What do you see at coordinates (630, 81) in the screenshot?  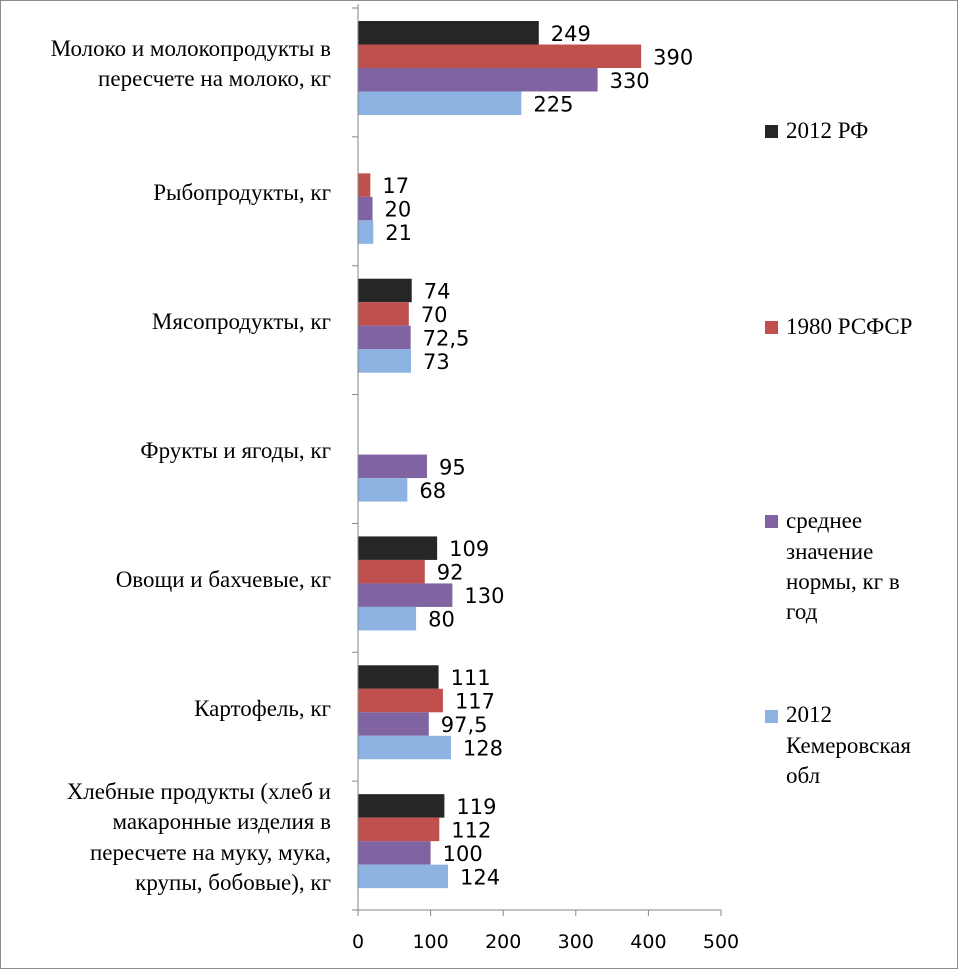 I see `data-label: 330` at bounding box center [630, 81].